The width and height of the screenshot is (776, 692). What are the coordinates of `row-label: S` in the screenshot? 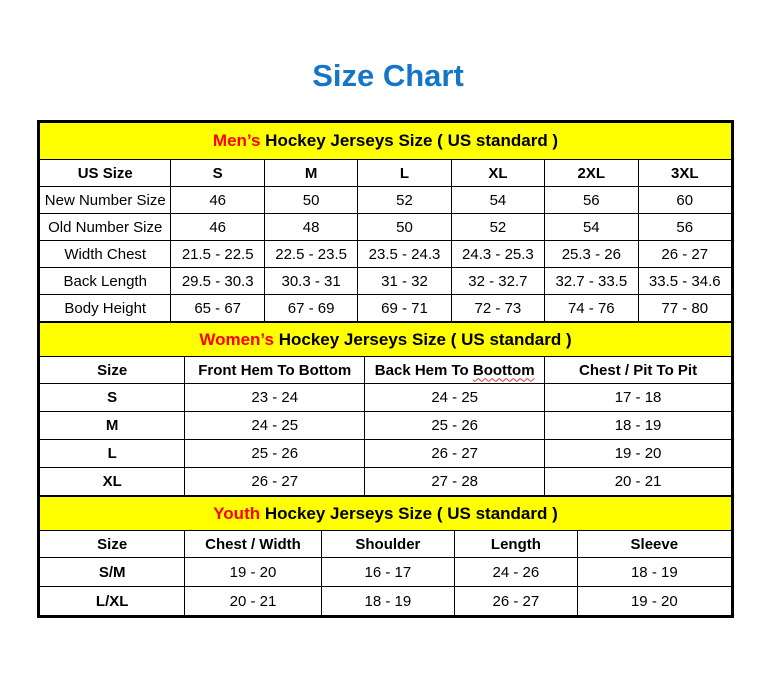 It's located at (112, 397).